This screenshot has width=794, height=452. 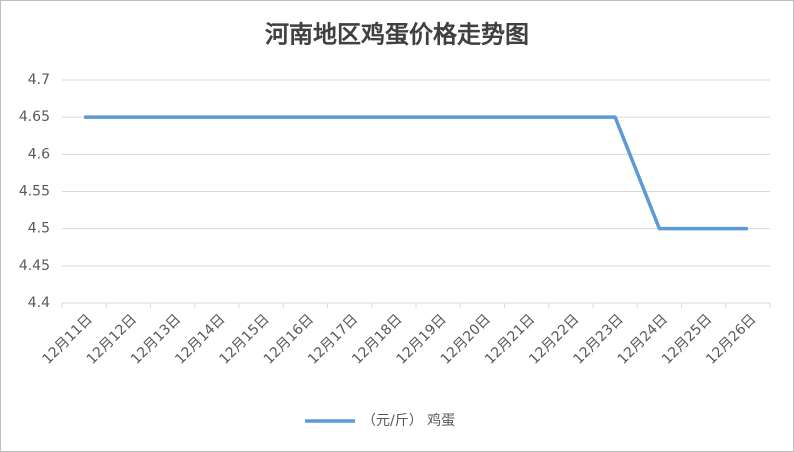 What do you see at coordinates (39, 303) in the screenshot?
I see `y-tick-label: 4.4` at bounding box center [39, 303].